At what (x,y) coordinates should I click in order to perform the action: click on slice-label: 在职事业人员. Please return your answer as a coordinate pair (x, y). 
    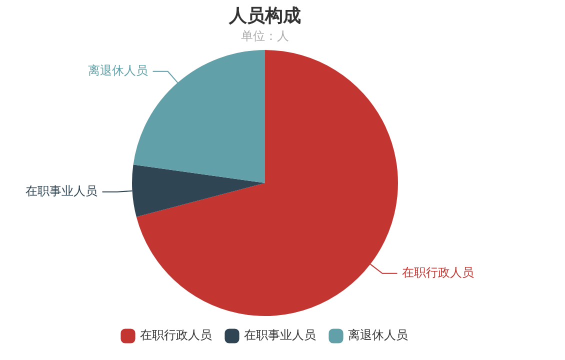
    Looking at the image, I should click on (61, 191).